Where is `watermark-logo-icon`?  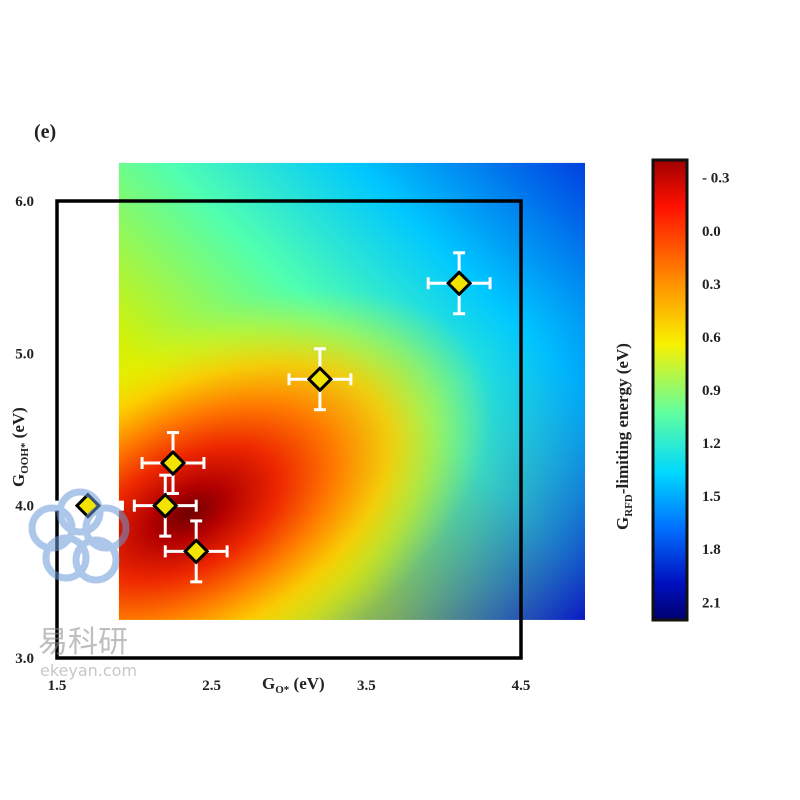
watermark-logo-icon is located at coordinates (79, 536).